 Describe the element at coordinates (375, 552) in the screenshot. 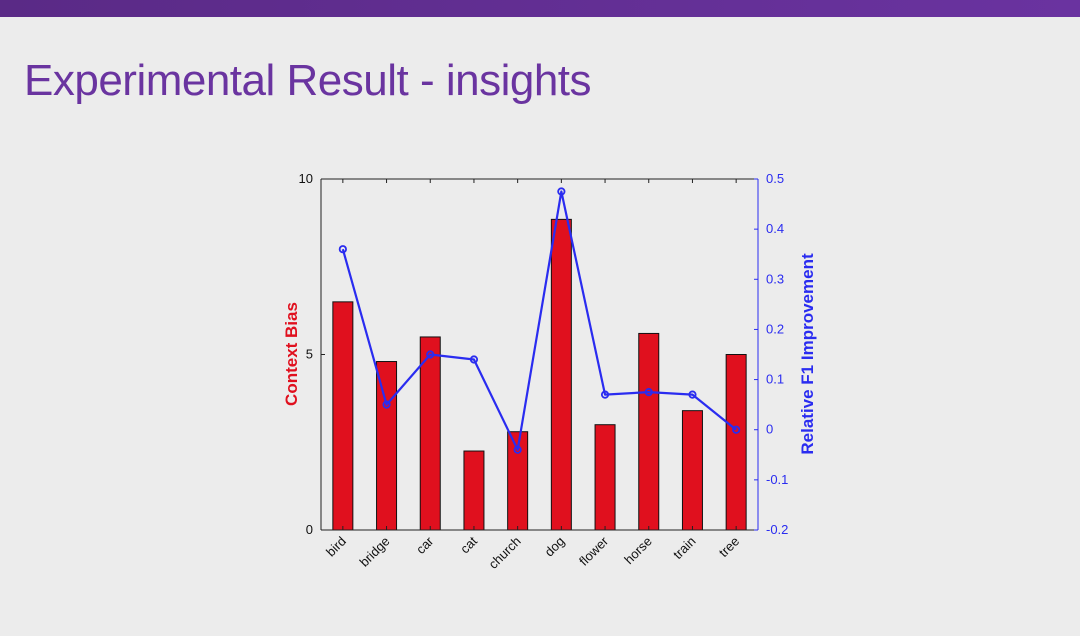

I see `x-tick-label-bridge: bridge` at that location.